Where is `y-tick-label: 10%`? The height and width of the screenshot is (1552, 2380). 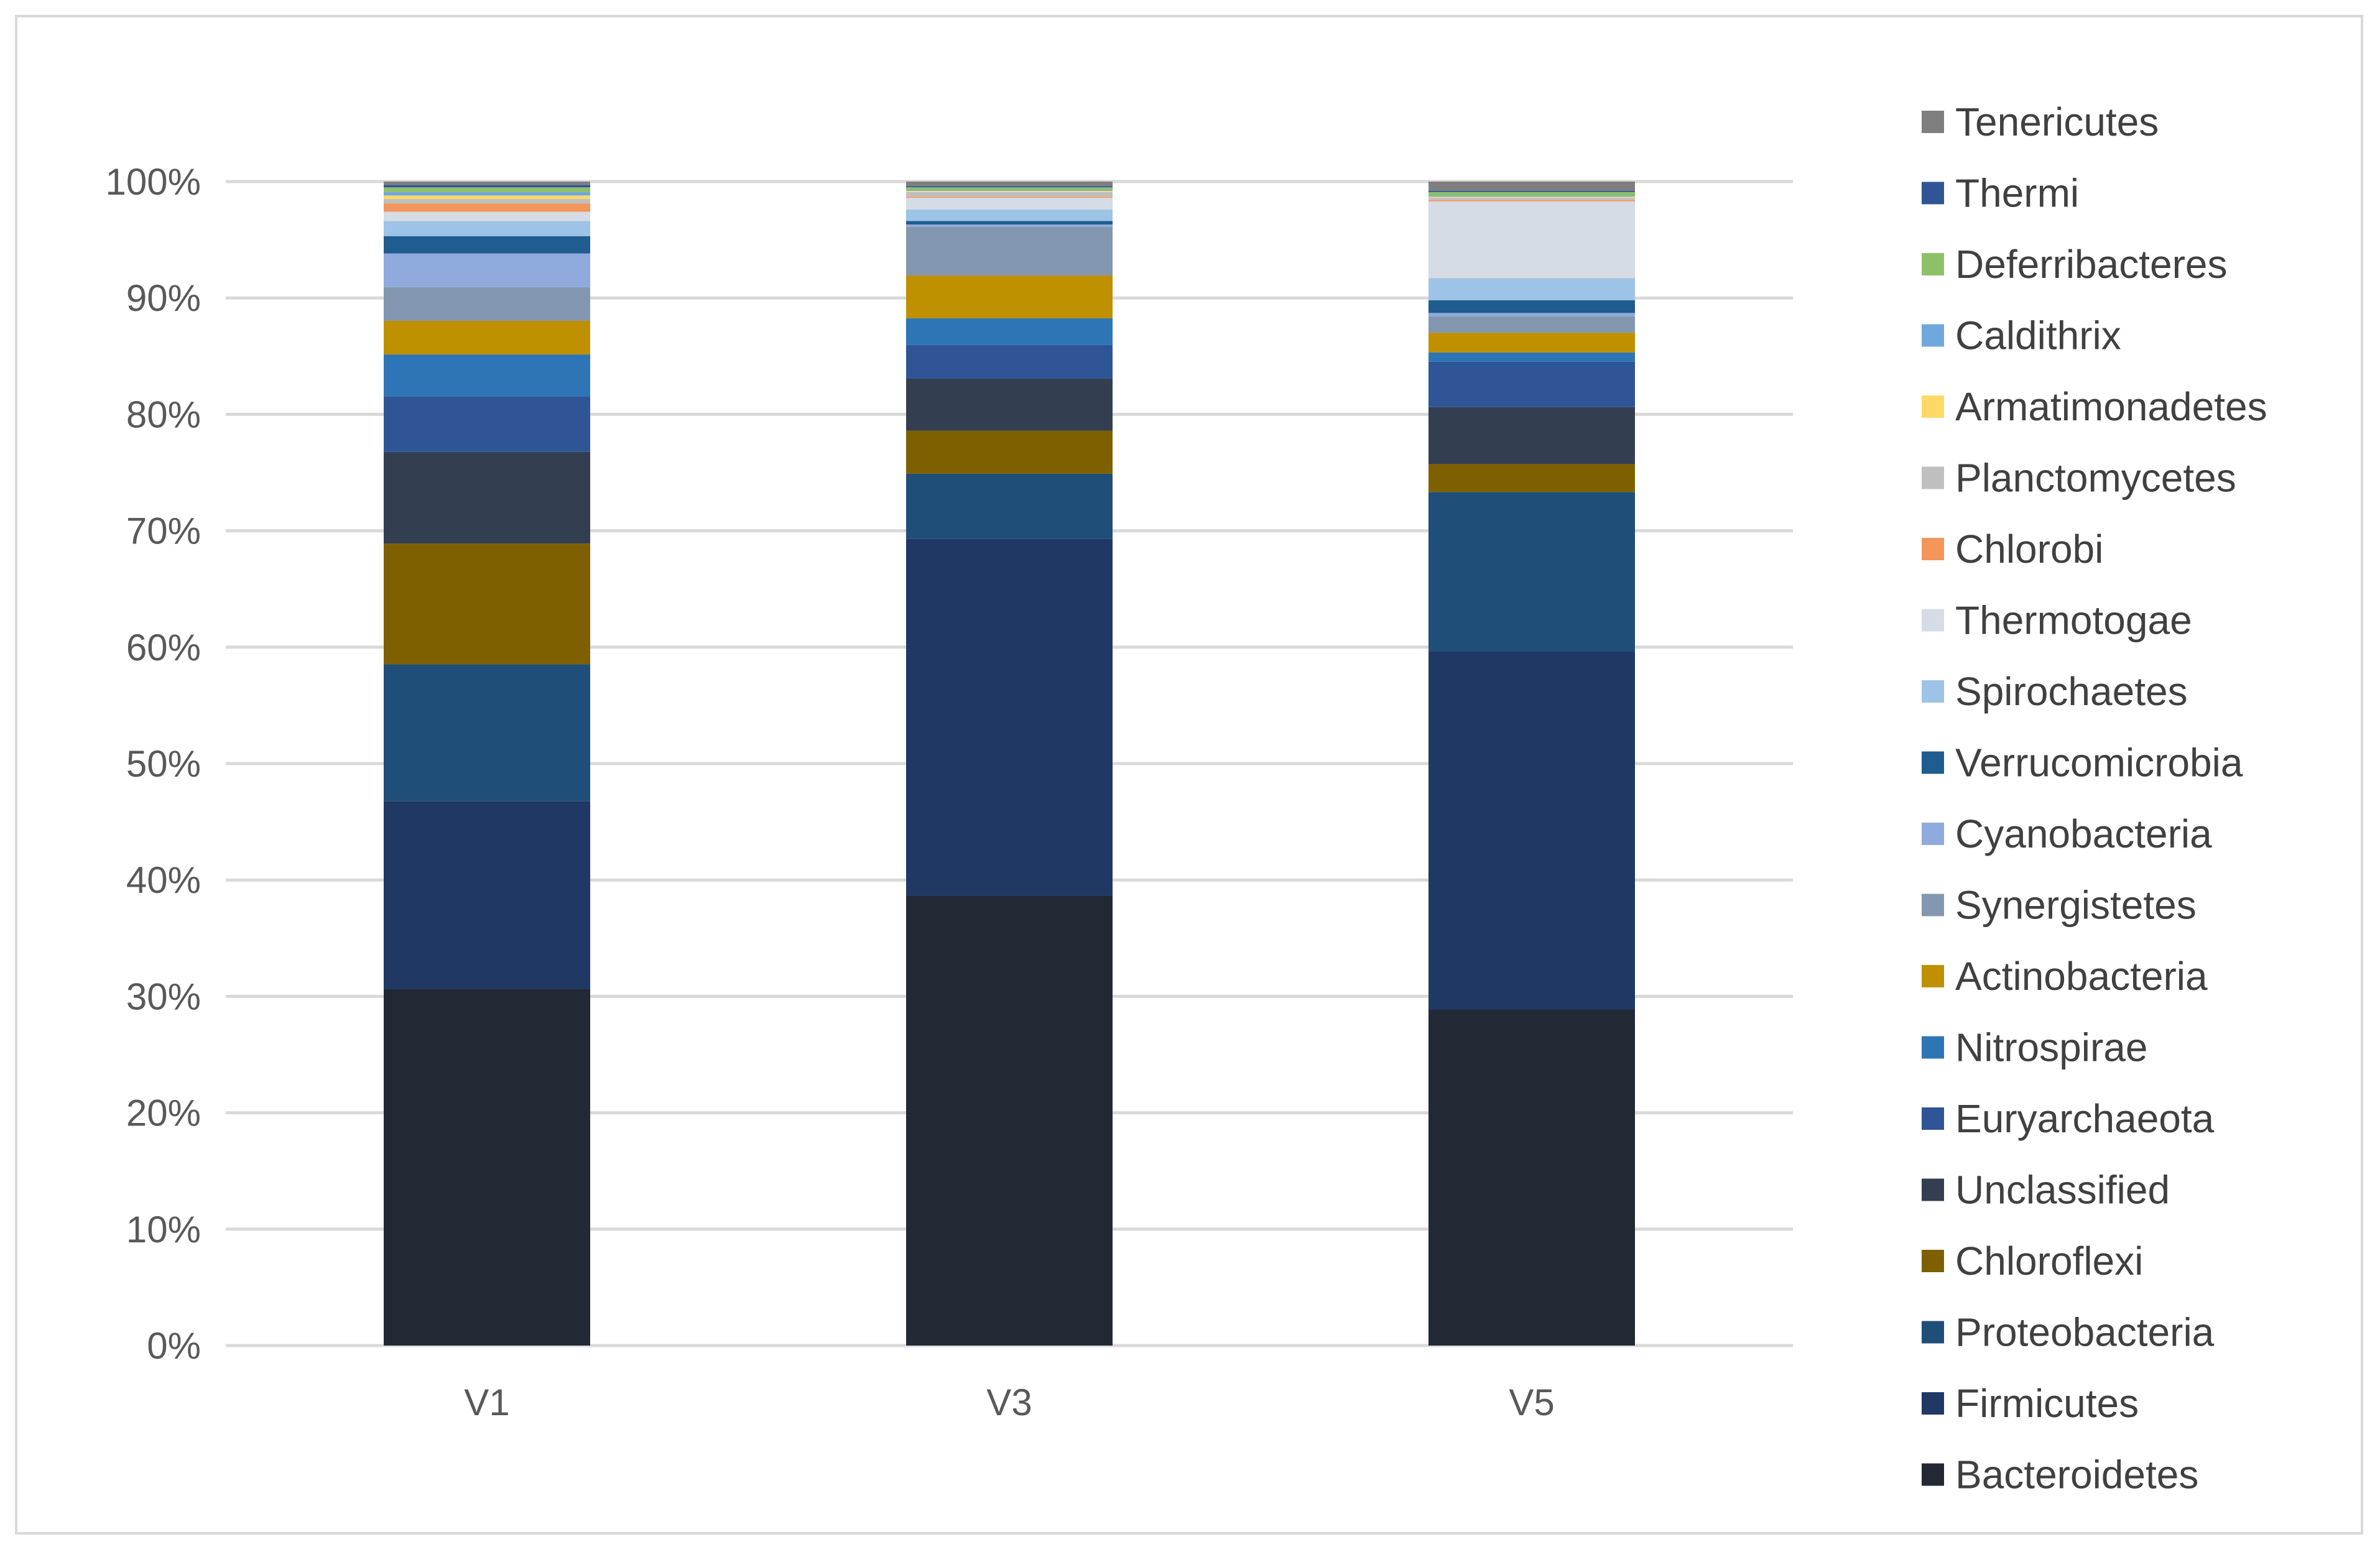 y-tick-label: 10% is located at coordinates (163, 1229).